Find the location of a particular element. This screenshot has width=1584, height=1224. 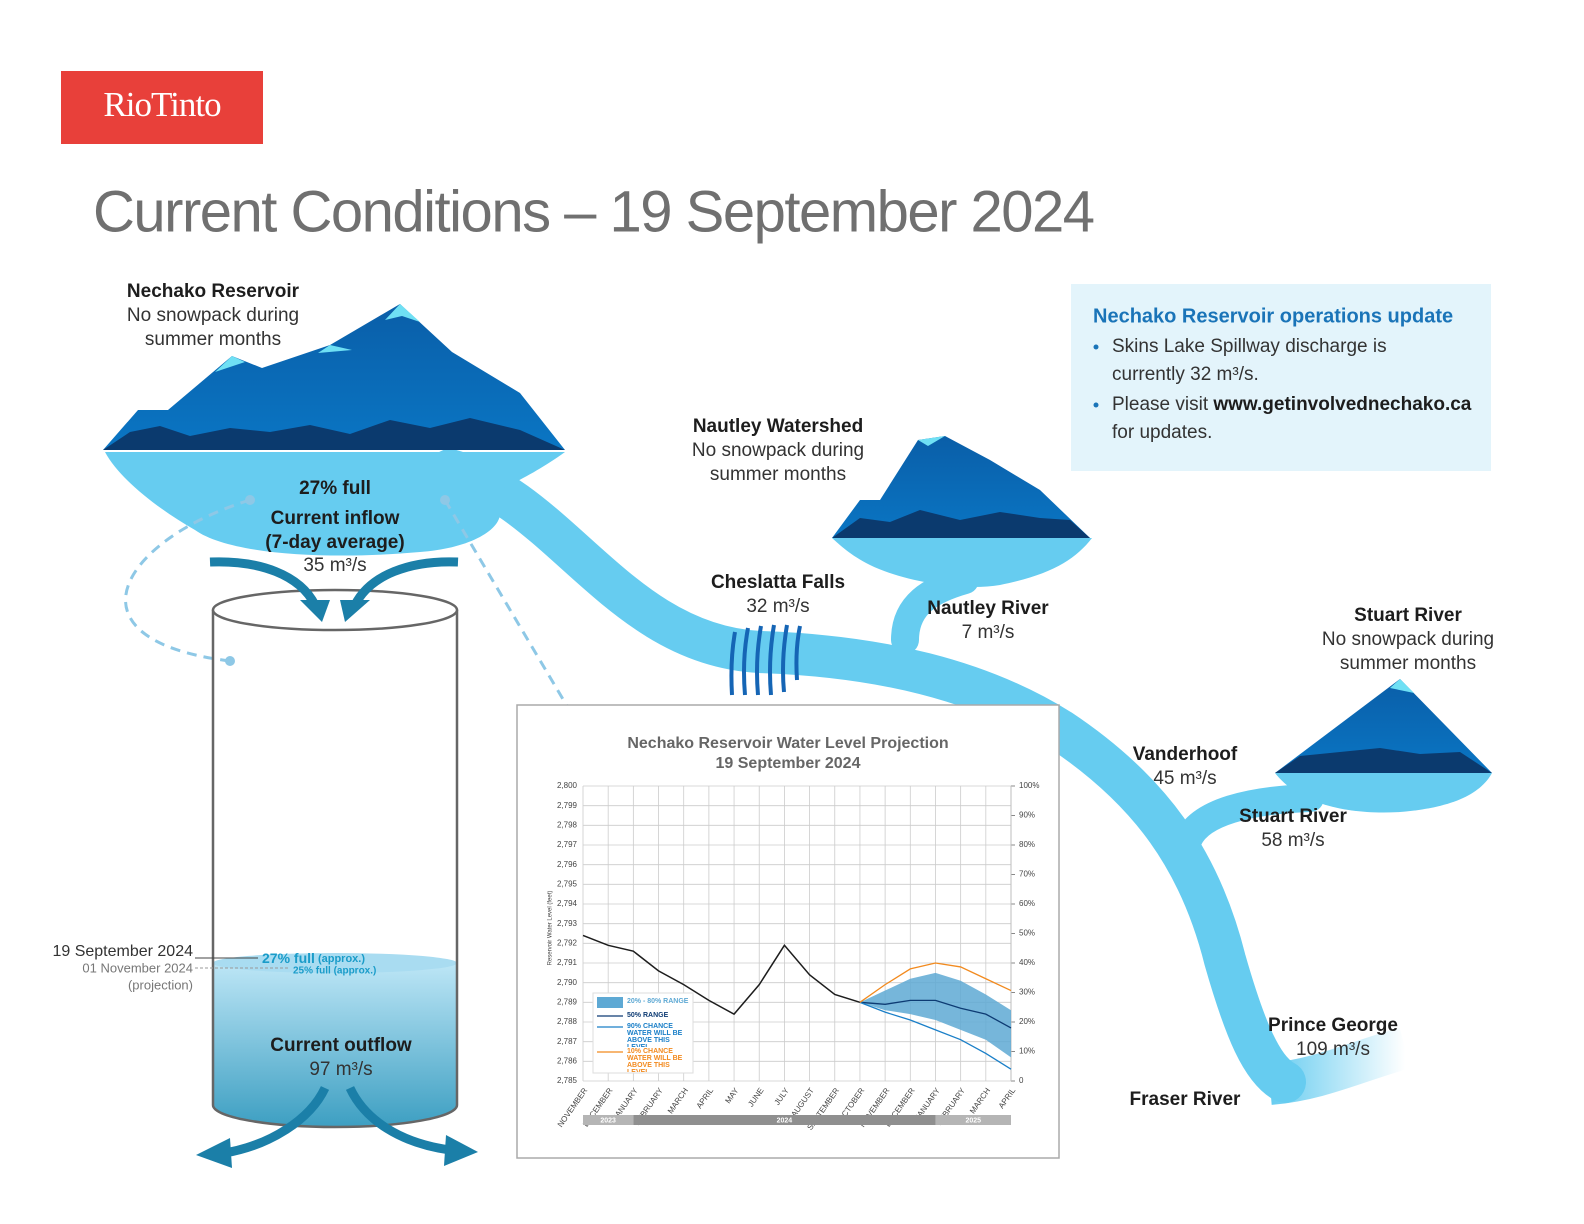

legend-label: 50% RANGE is located at coordinates (648, 1015).